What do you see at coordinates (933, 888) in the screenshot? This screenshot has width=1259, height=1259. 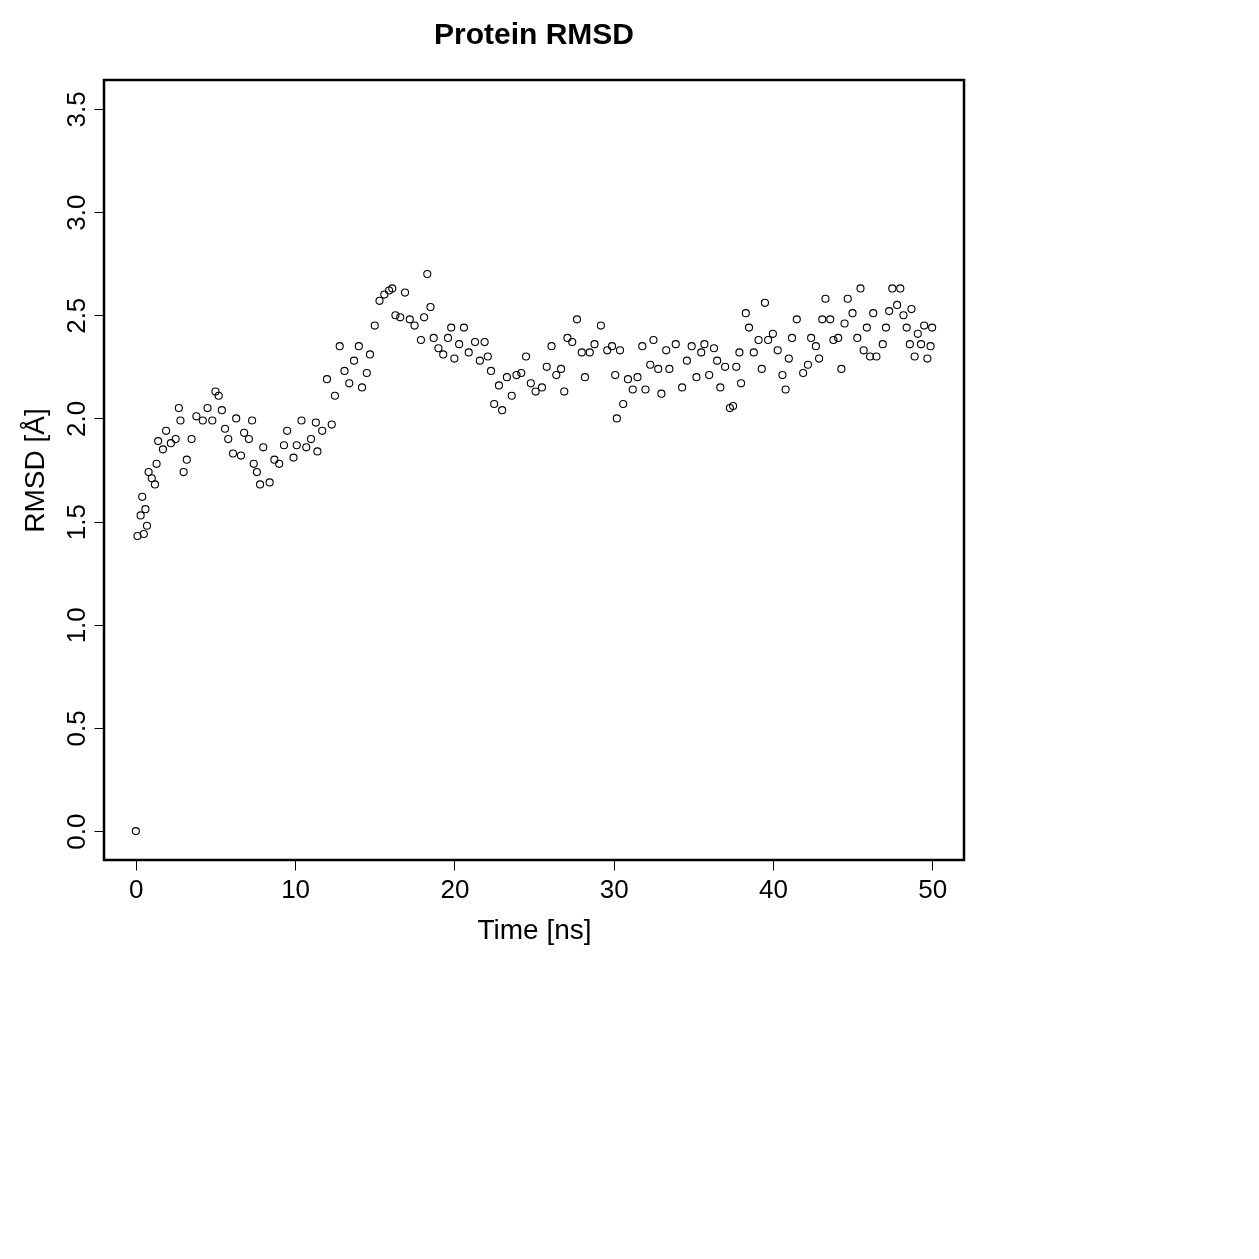 I see `x-tick-label: 50` at bounding box center [933, 888].